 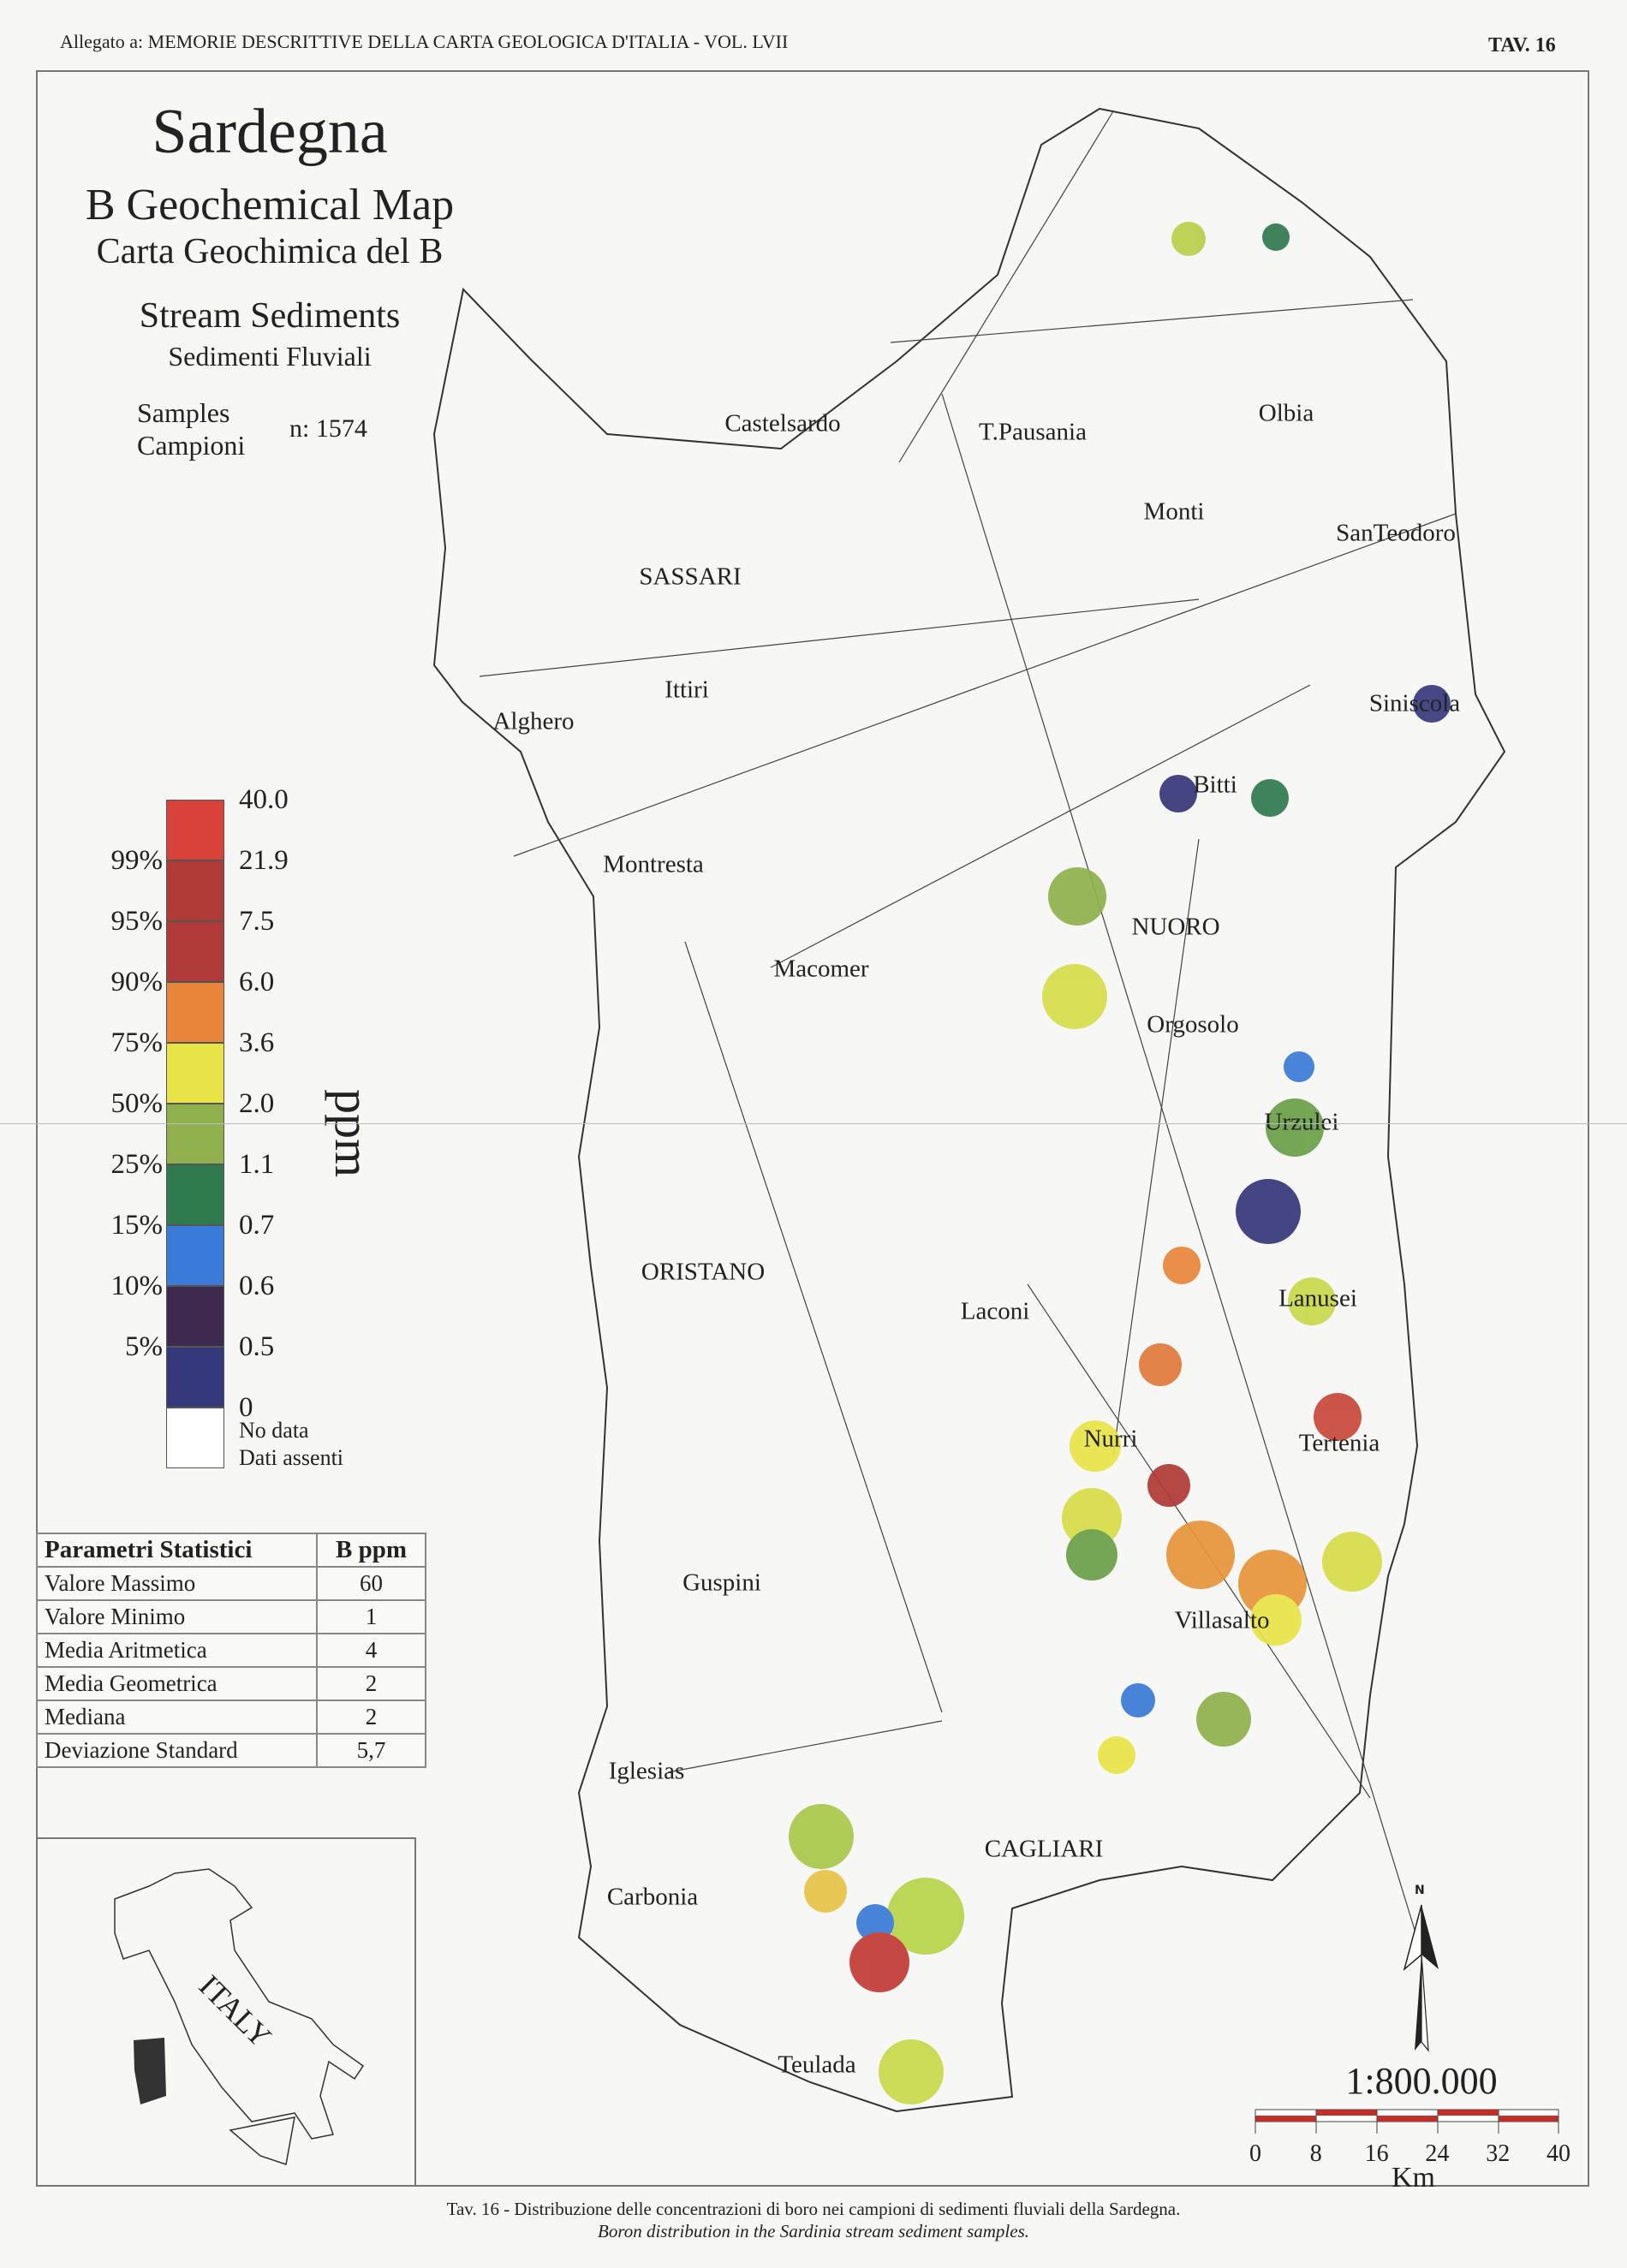 I want to click on legend-value: 0.5, so click(x=257, y=1346).